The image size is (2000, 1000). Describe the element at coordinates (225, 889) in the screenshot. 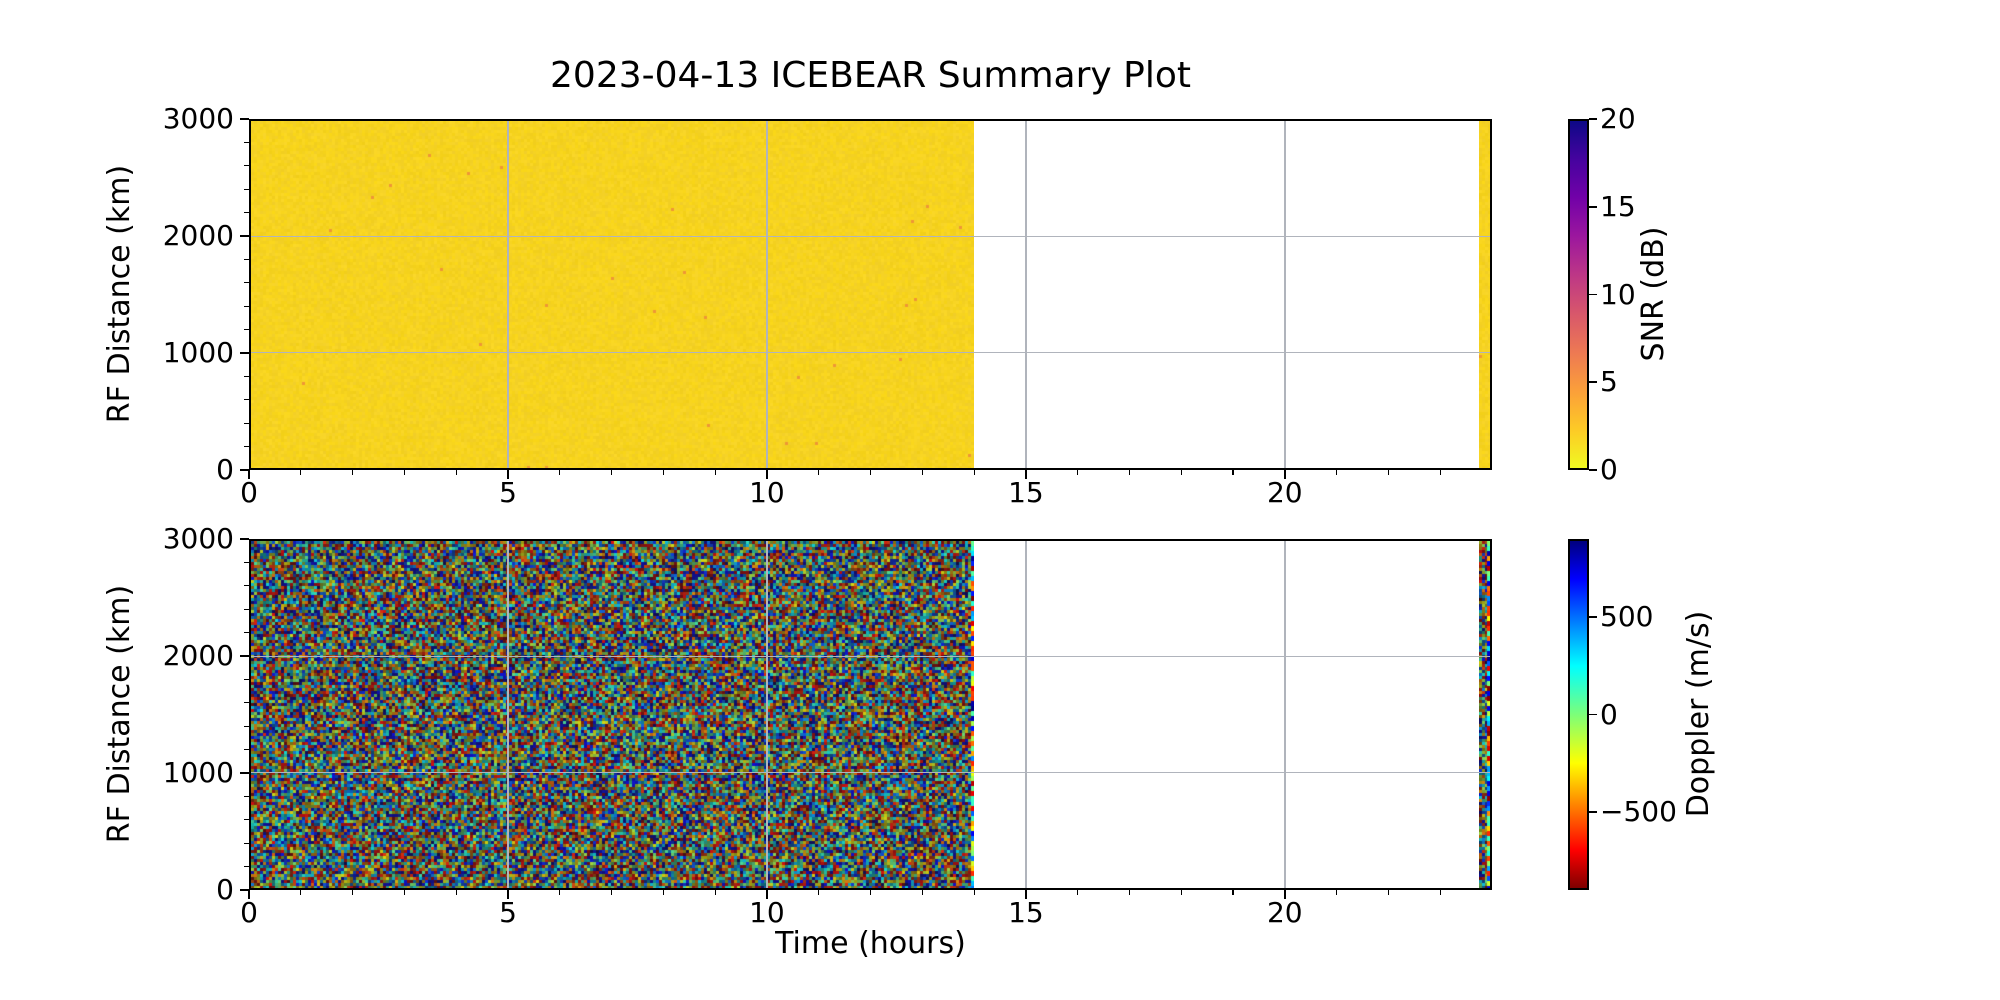

I see `y-tick-label: 0` at that location.